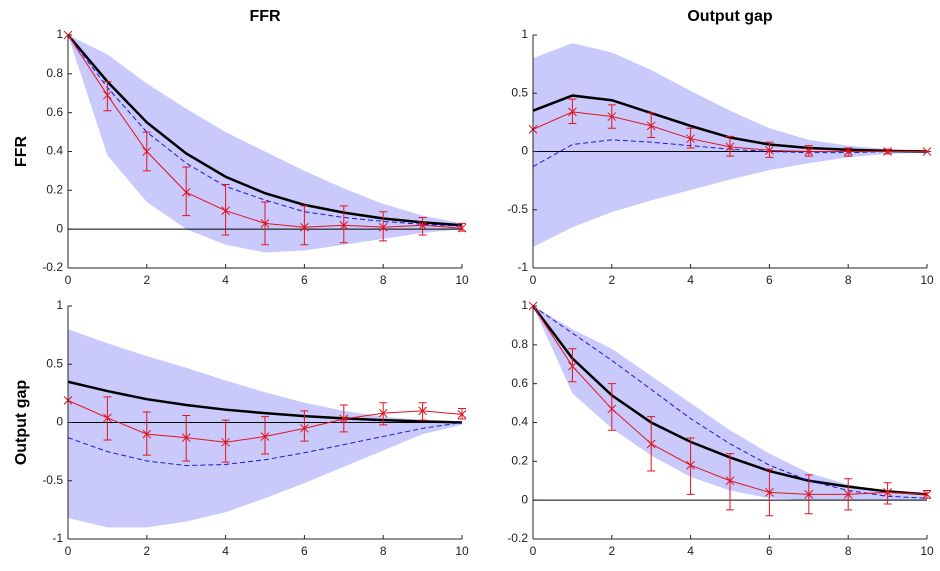 The width and height of the screenshot is (940, 571). What do you see at coordinates (730, 16) in the screenshot?
I see `chart-title: Output gap` at bounding box center [730, 16].